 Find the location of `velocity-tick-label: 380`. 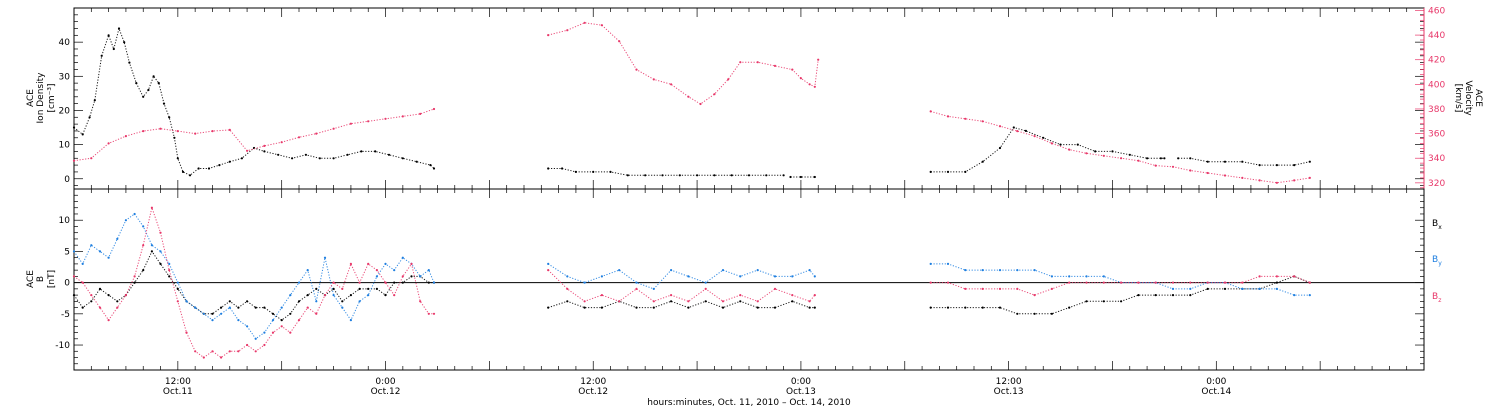

velocity-tick-label: 380 is located at coordinates (1436, 110).